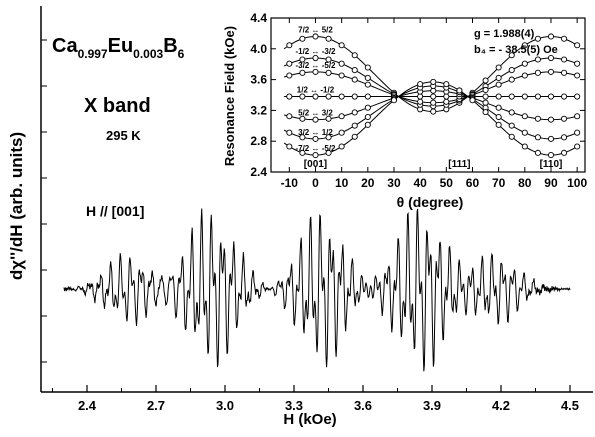 This screenshot has width=595, height=437. I want to click on inset-x-tick-label: 30, so click(394, 183).